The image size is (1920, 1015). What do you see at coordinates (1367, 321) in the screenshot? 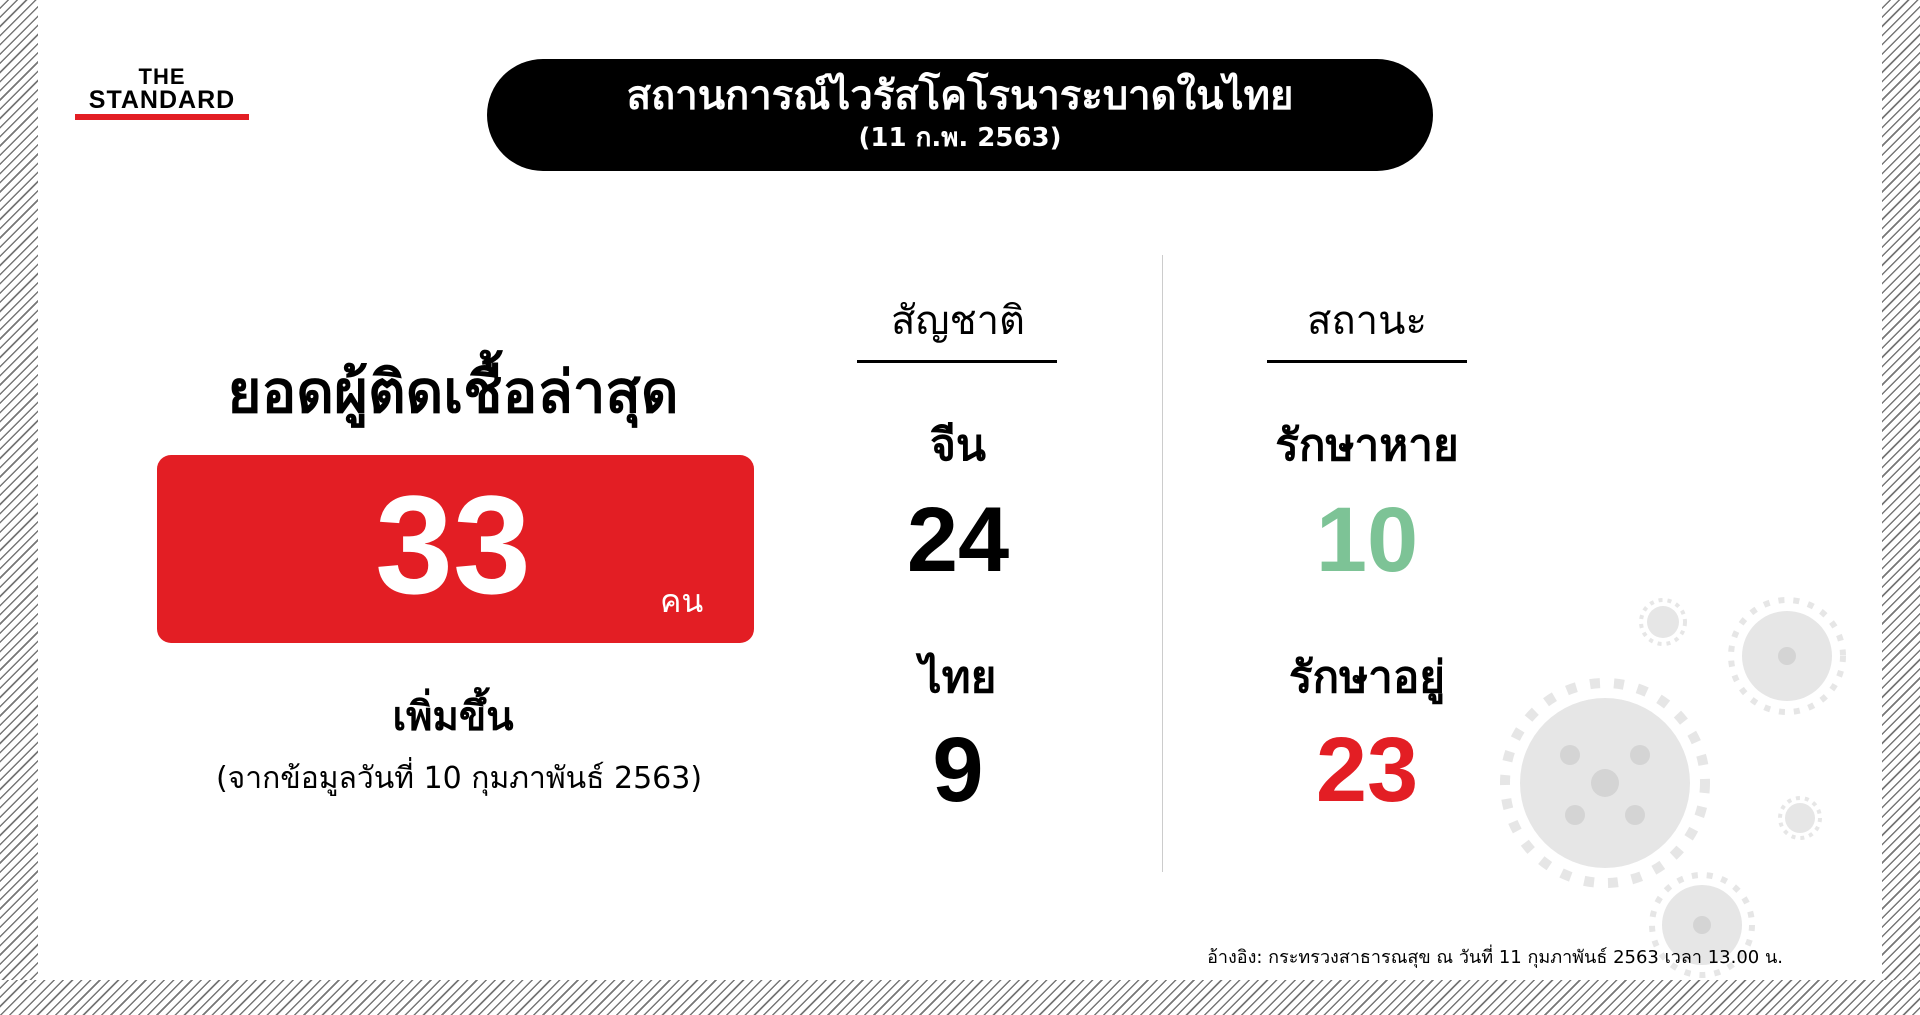
I see `status-heading: สถานะ` at bounding box center [1367, 321].